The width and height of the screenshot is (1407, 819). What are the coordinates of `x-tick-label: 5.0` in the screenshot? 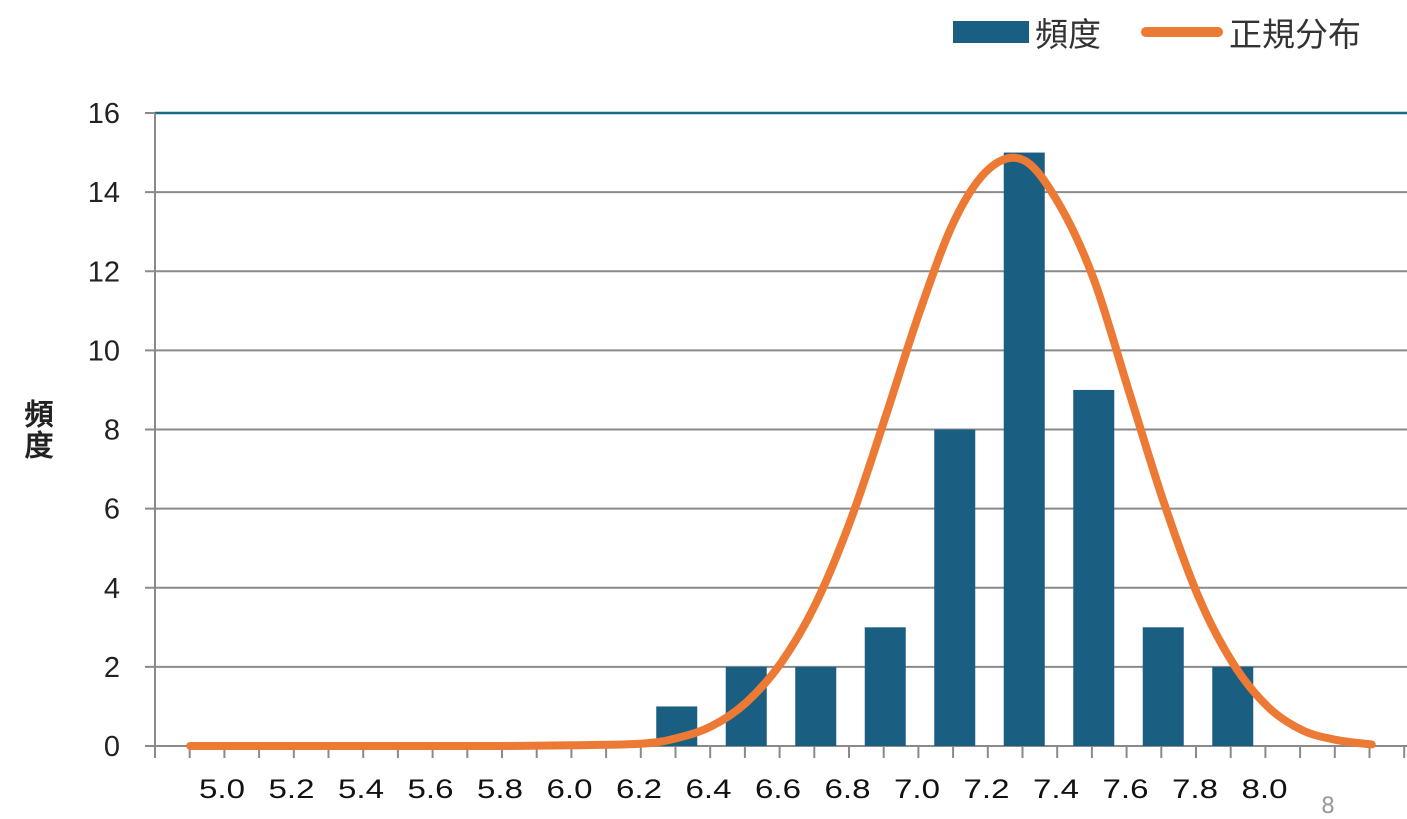 It's located at (222, 789).